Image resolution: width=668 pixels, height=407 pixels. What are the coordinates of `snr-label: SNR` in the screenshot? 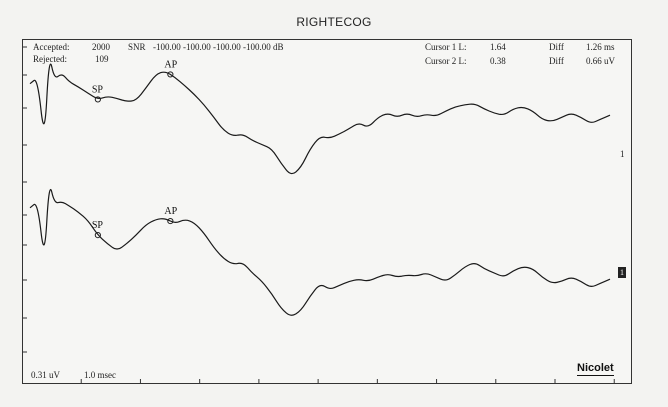 It's located at (137, 47).